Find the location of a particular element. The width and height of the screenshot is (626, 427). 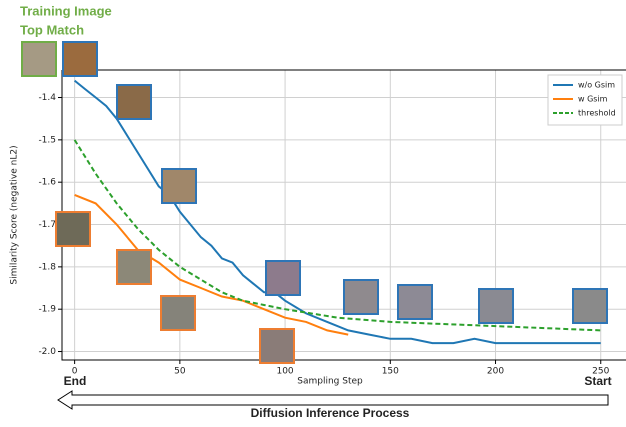

annotation: End is located at coordinates (75, 381).